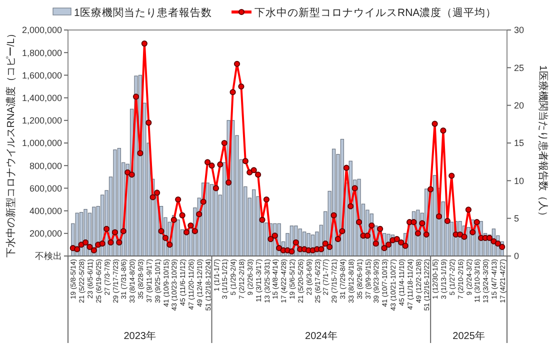  I want to click on legend-label: 1医療機関当たり患者報告数, so click(143, 12).